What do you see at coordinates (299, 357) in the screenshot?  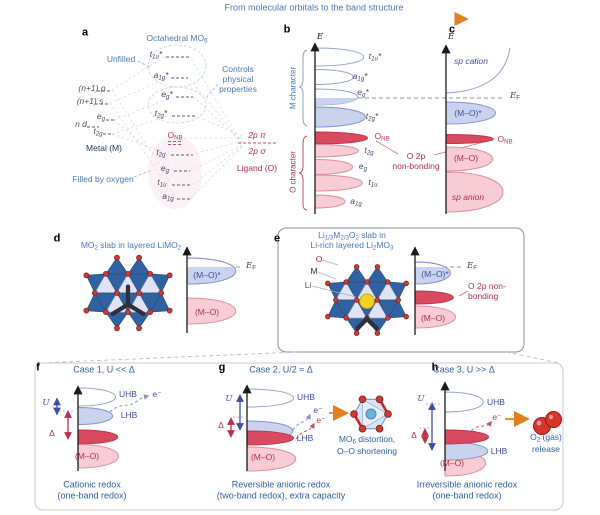 I see `panel-connector-lines` at bounding box center [299, 357].